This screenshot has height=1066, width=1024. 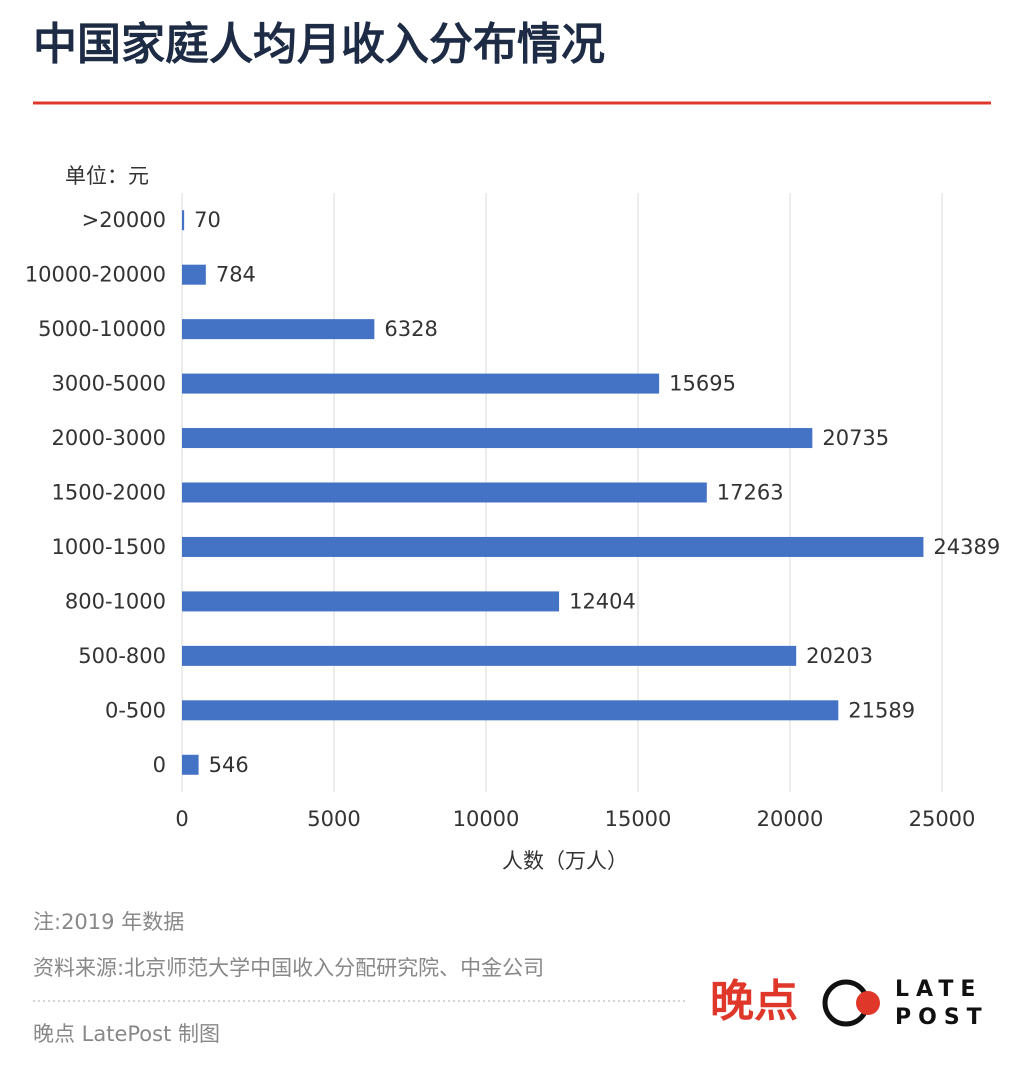 What do you see at coordinates (109, 438) in the screenshot?
I see `y-tick-label: 2000-3000` at bounding box center [109, 438].